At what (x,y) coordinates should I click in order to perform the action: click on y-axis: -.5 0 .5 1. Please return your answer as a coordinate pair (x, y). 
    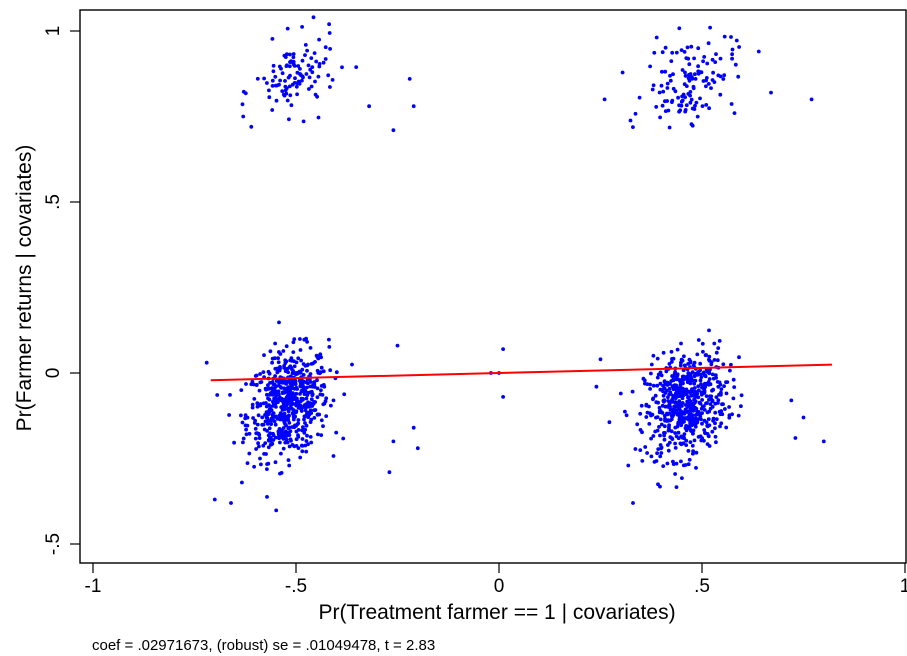
    Looking at the image, I should click on (61, 290).